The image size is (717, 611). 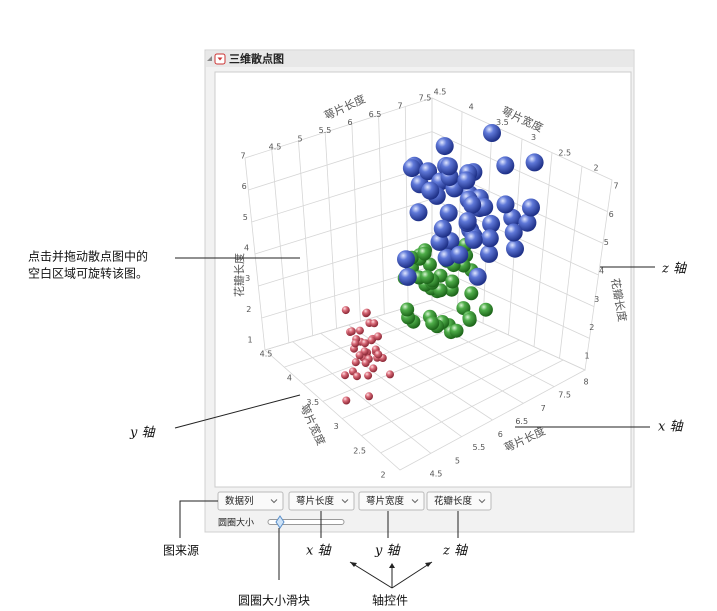 What do you see at coordinates (419, 59) in the screenshot?
I see `panel-header` at bounding box center [419, 59].